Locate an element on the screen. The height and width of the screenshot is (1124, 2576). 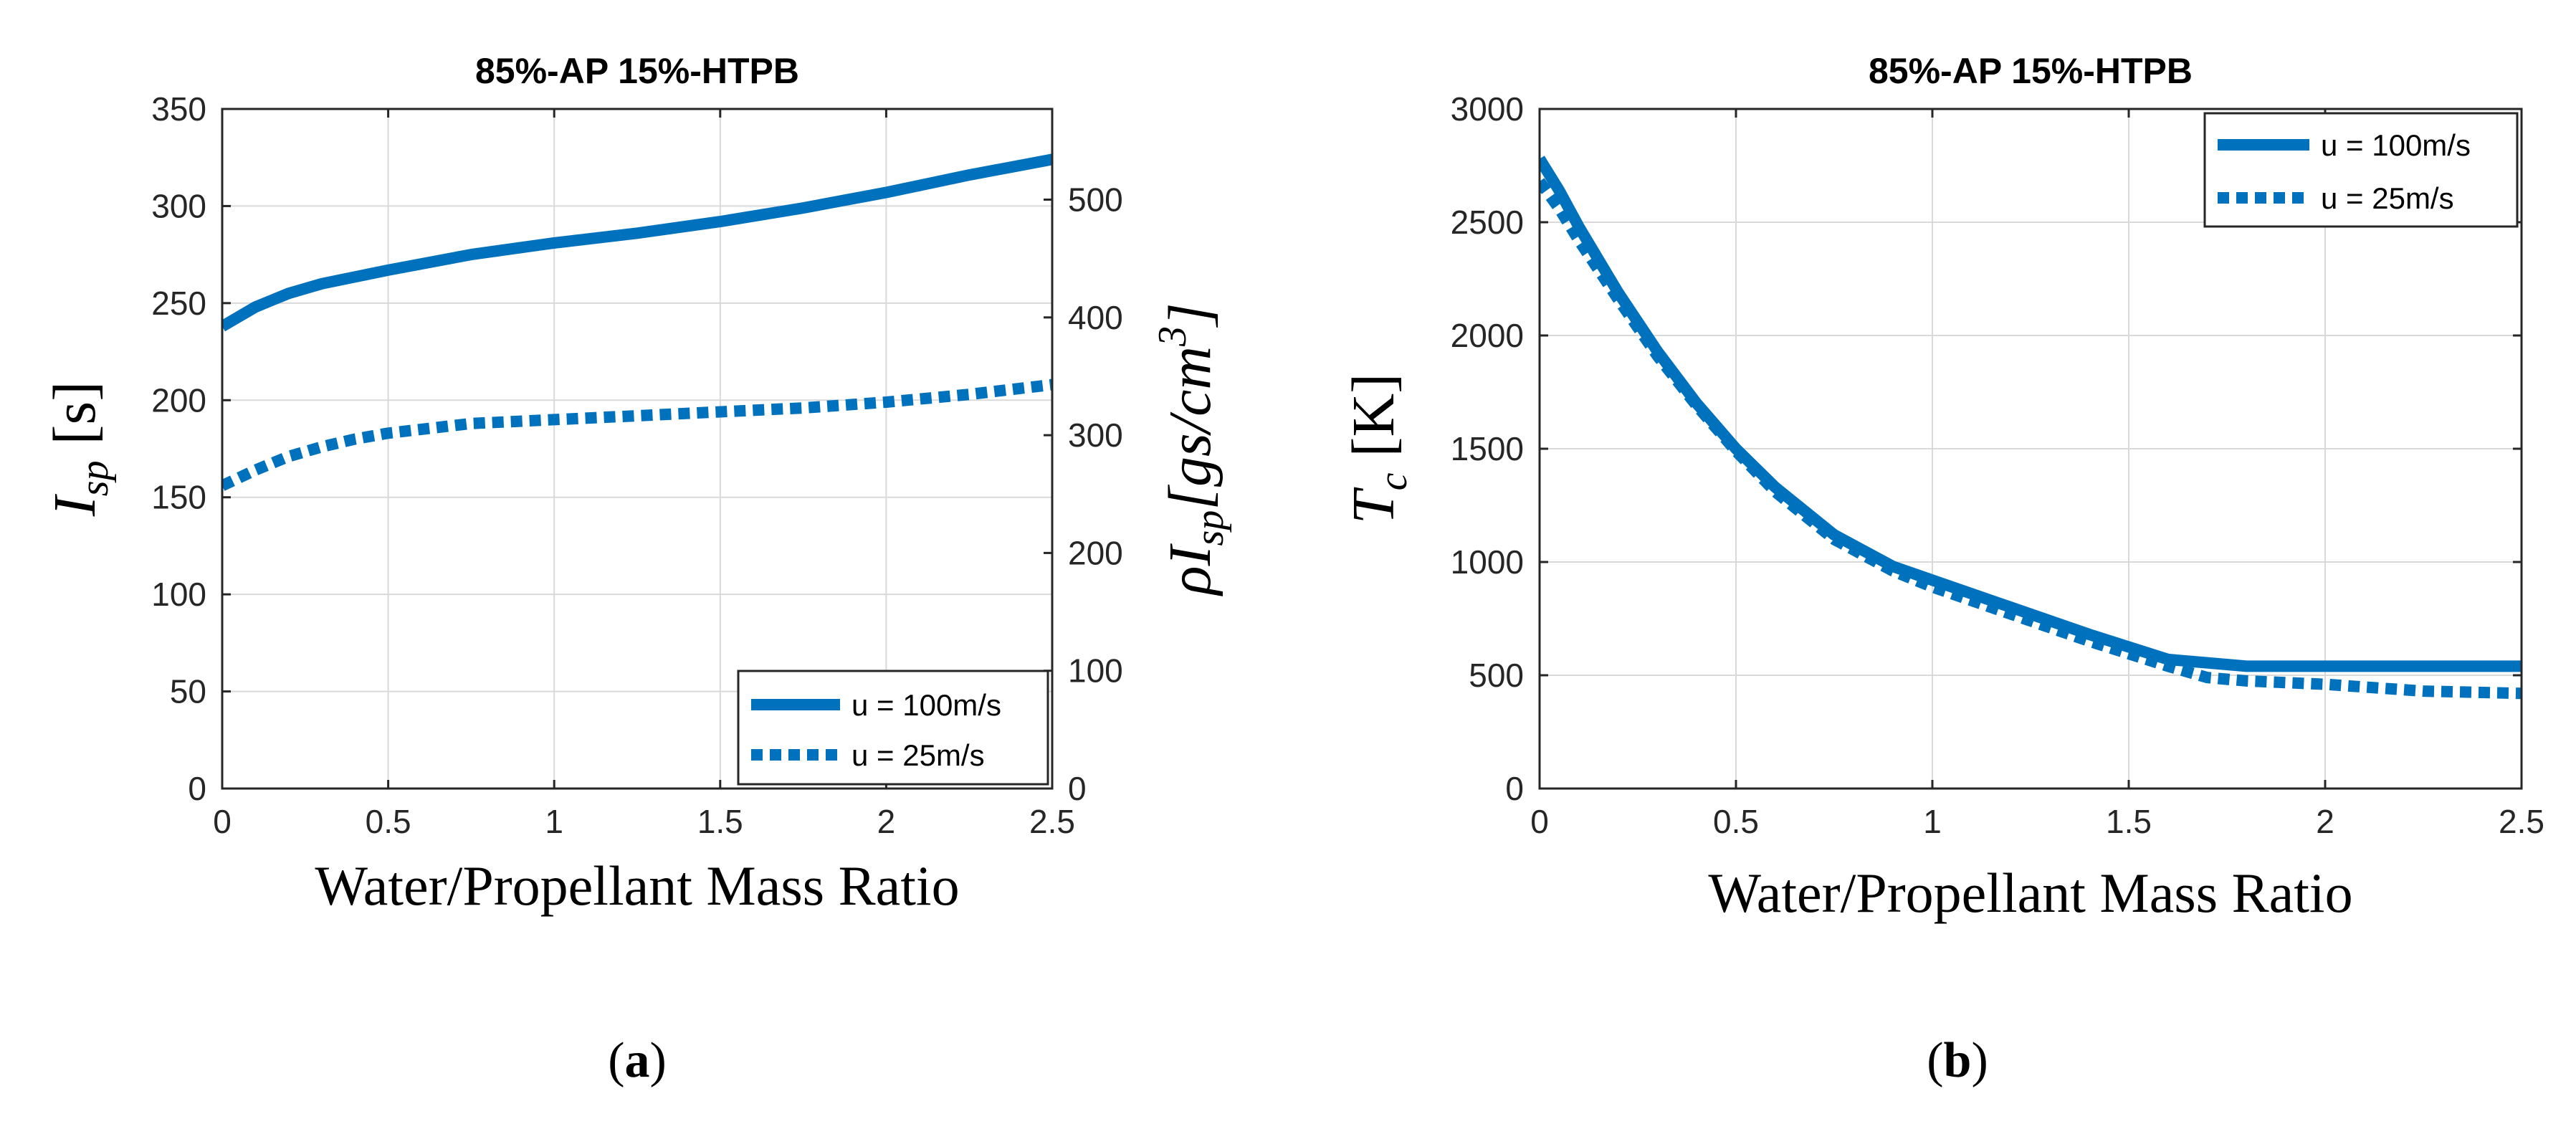
a-caption: (a) is located at coordinates (637, 1060).